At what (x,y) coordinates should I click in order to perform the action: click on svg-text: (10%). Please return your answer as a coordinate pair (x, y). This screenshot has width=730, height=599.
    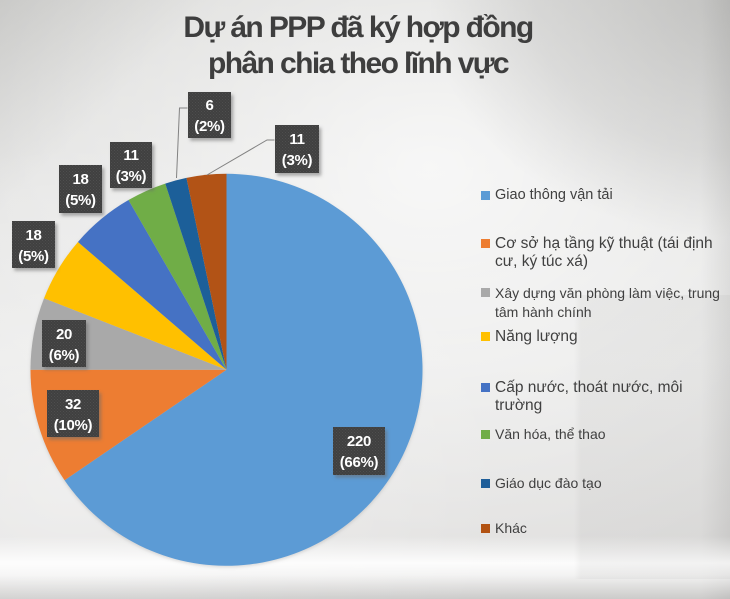
    Looking at the image, I should click on (73, 425).